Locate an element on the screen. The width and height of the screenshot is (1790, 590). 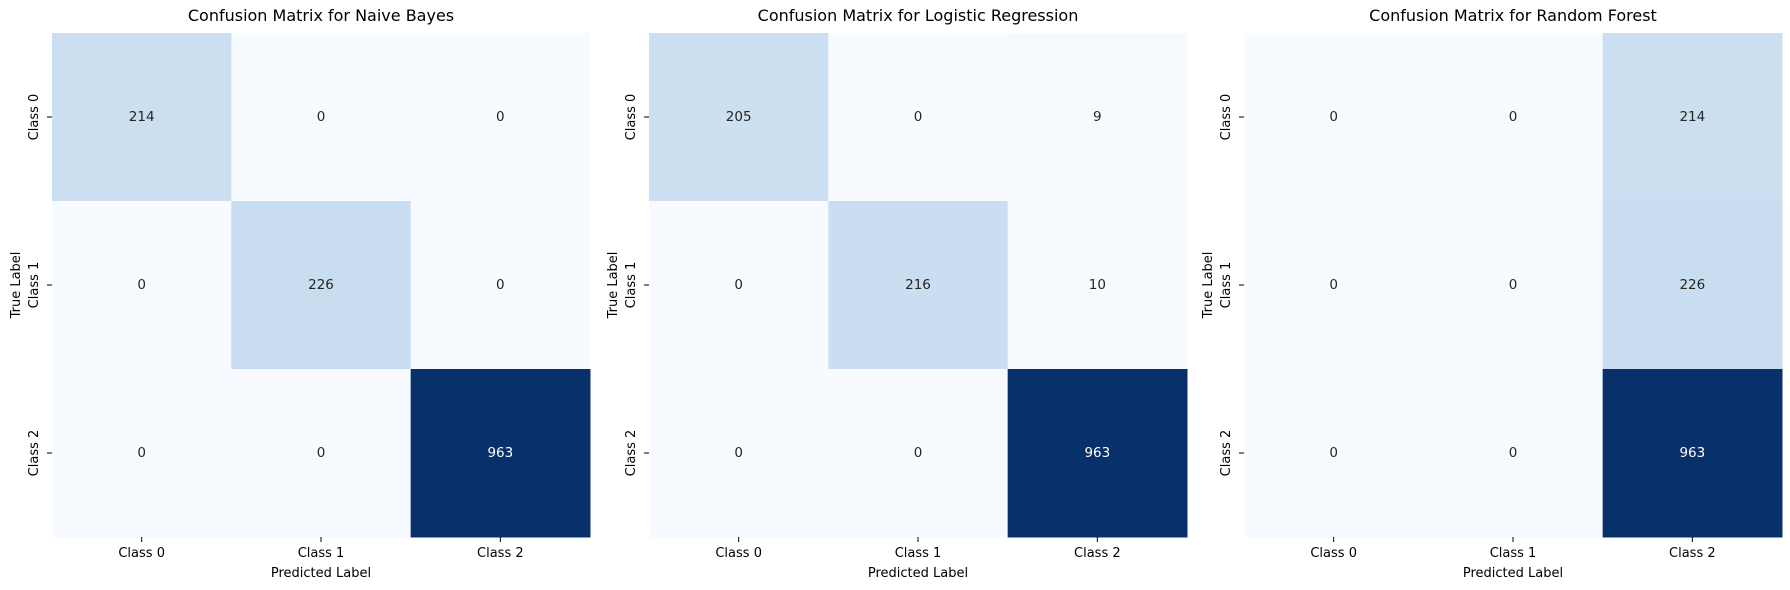
cell-value-label: 216 is located at coordinates (918, 285).